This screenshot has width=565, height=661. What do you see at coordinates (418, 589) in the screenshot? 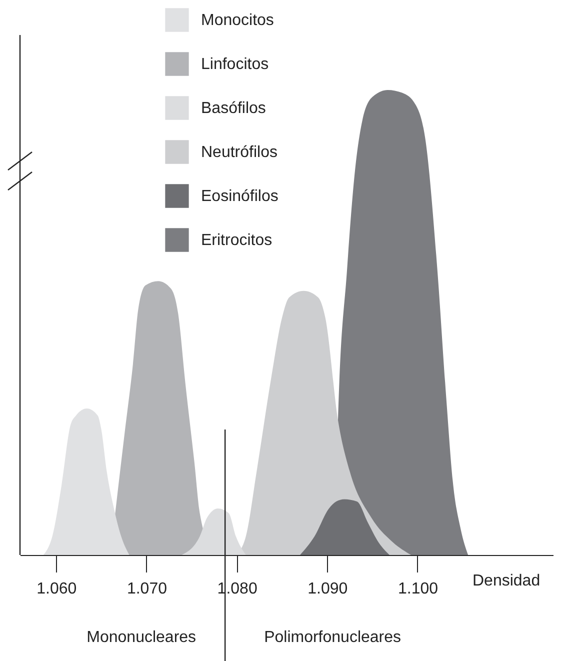
I see `x-tick-label: 1.100` at bounding box center [418, 589].